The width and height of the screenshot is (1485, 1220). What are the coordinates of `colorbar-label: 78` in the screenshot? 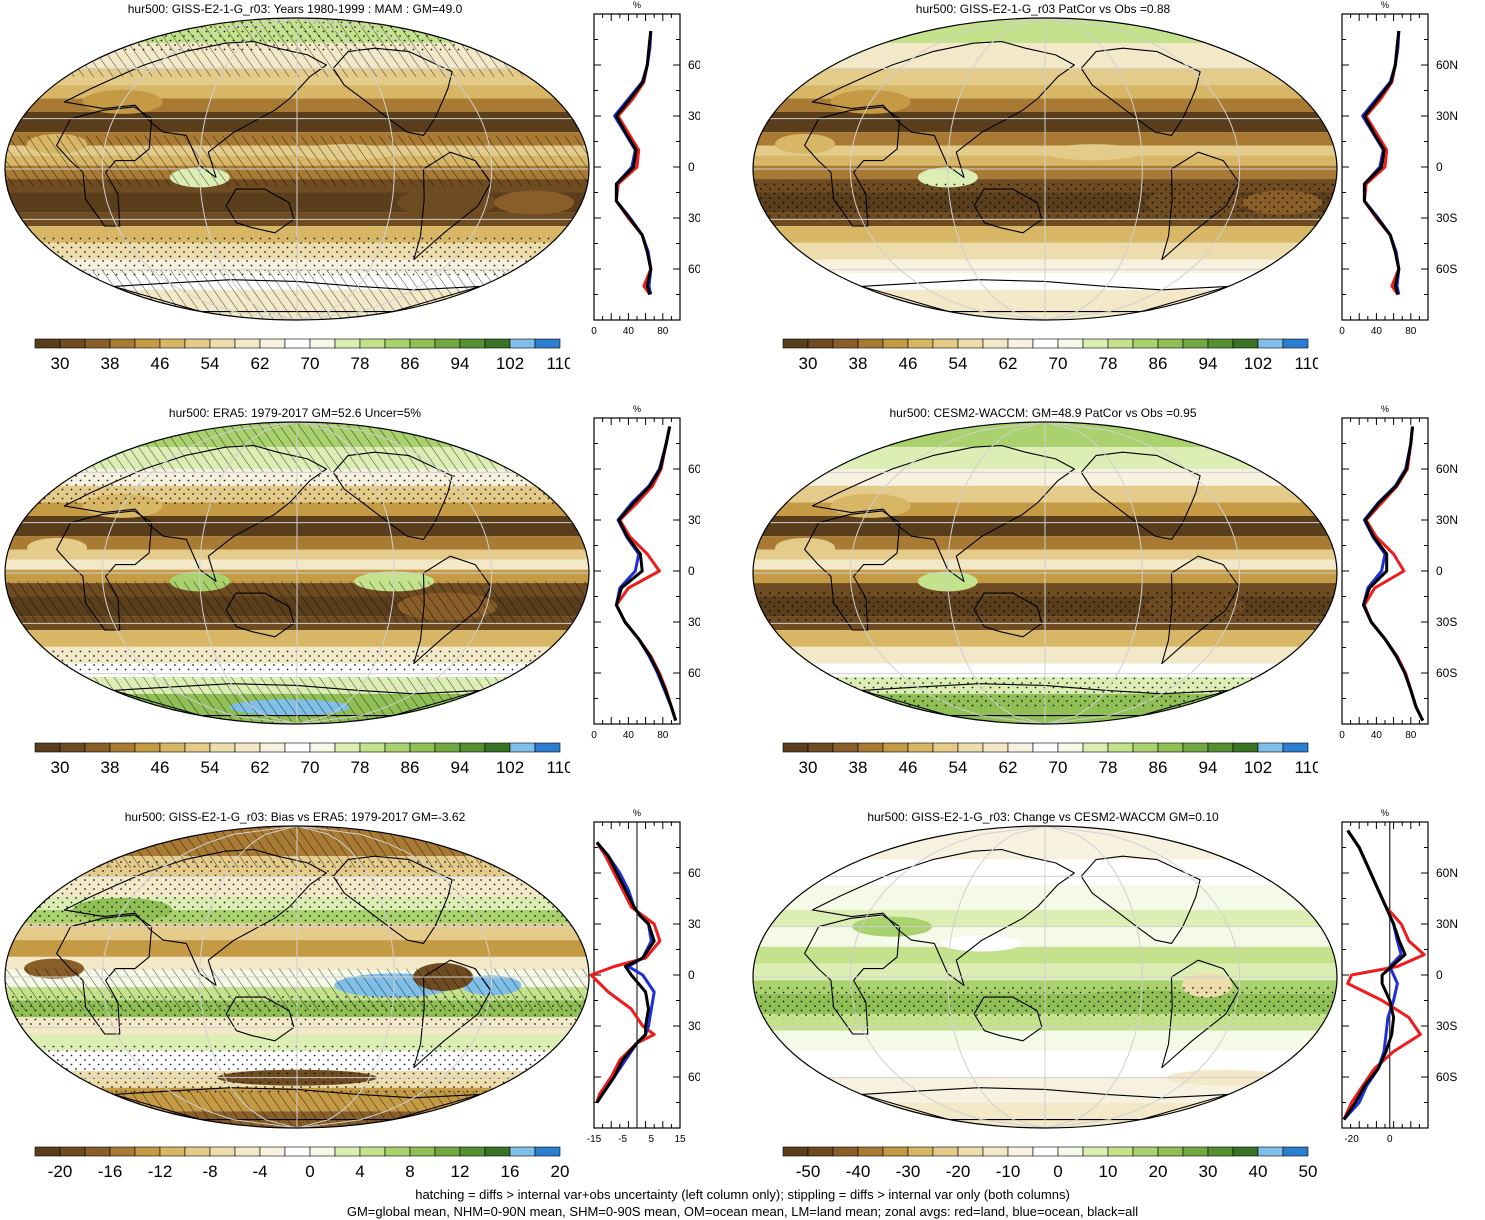 It's located at (360, 767).